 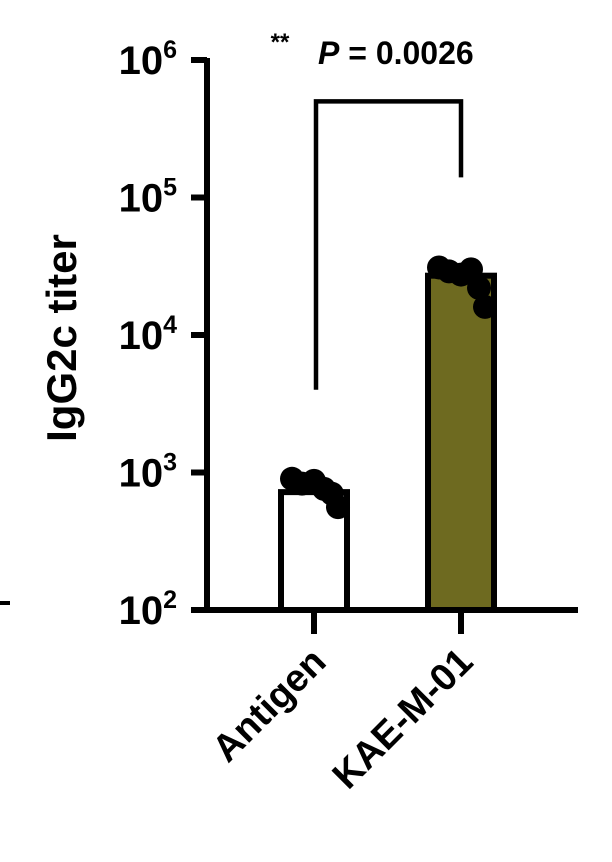 I want to click on p-value-label: P = 0.0026, so click(x=396, y=53).